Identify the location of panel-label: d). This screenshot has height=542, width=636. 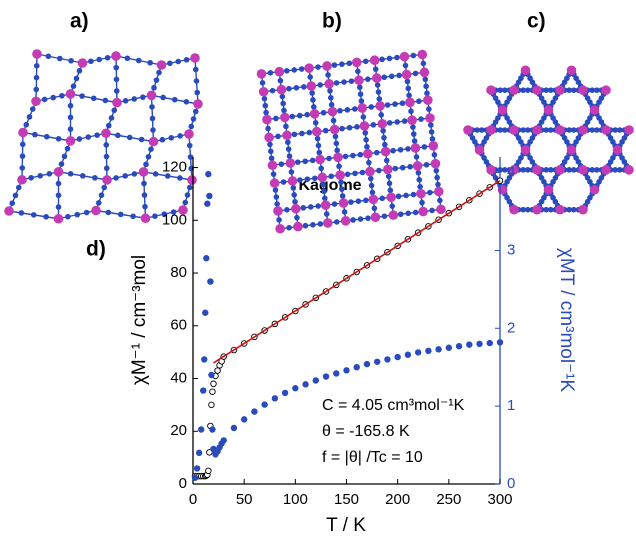
(96, 249).